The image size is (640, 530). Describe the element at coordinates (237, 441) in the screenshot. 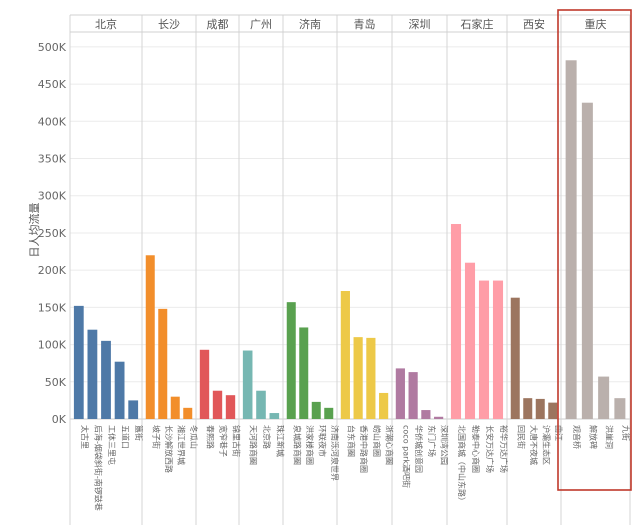

I see `x-tick-label: 锦里古街` at that location.